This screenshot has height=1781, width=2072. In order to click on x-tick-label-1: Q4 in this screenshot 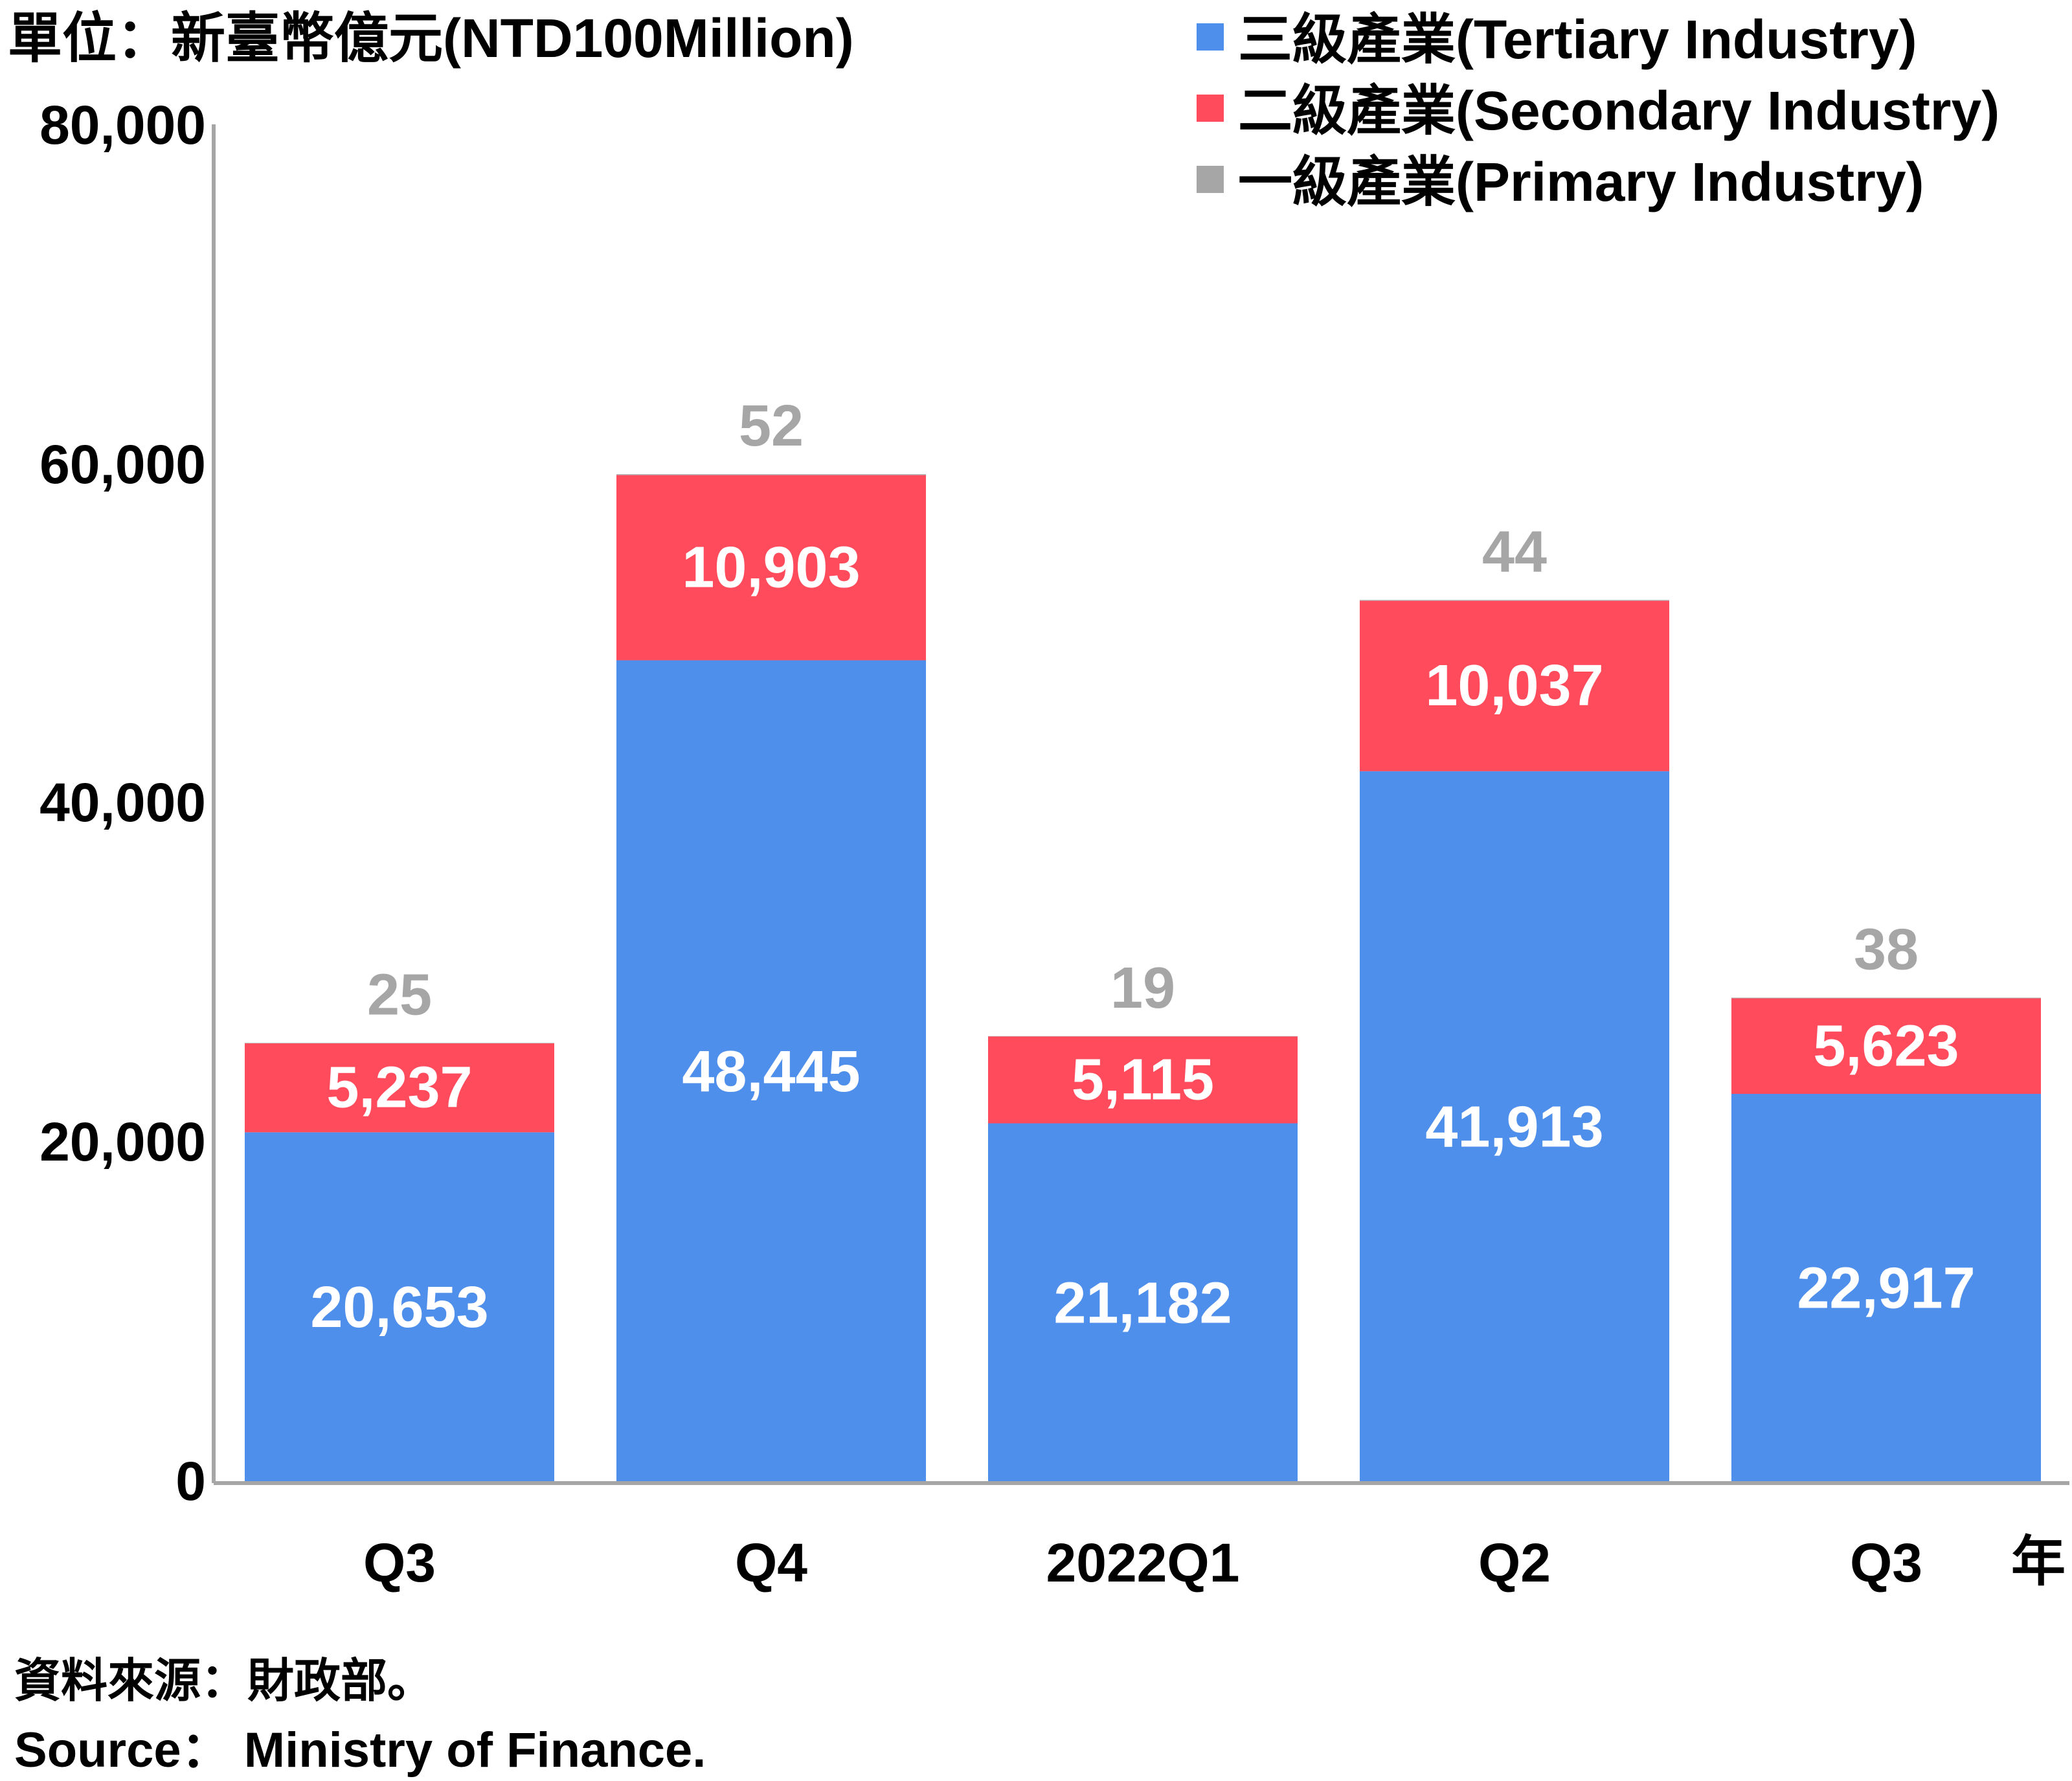, I will do `click(771, 1563)`.